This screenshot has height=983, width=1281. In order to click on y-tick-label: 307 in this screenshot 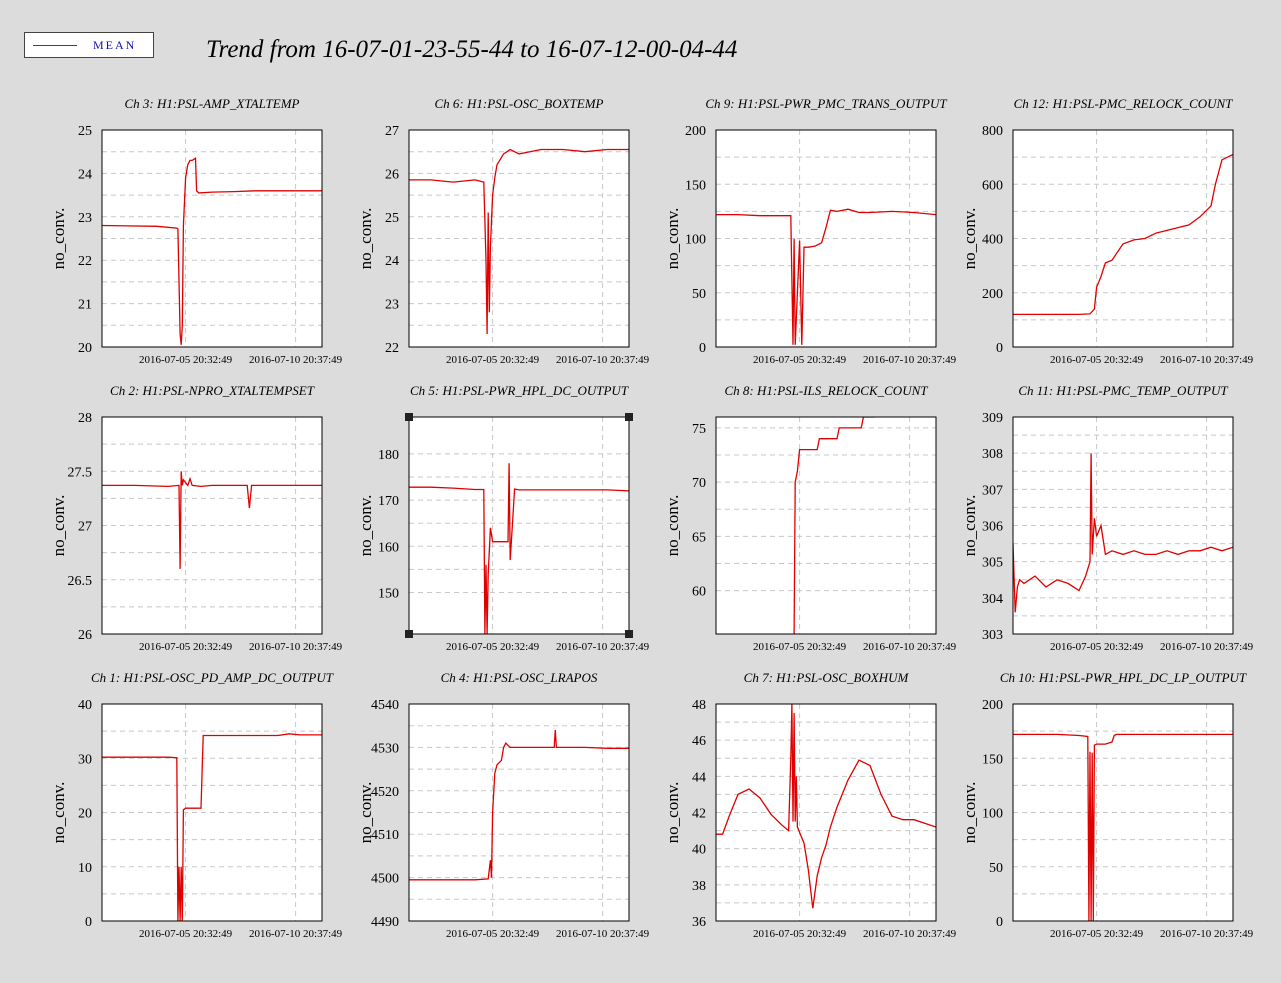, I will do `click(992, 490)`.